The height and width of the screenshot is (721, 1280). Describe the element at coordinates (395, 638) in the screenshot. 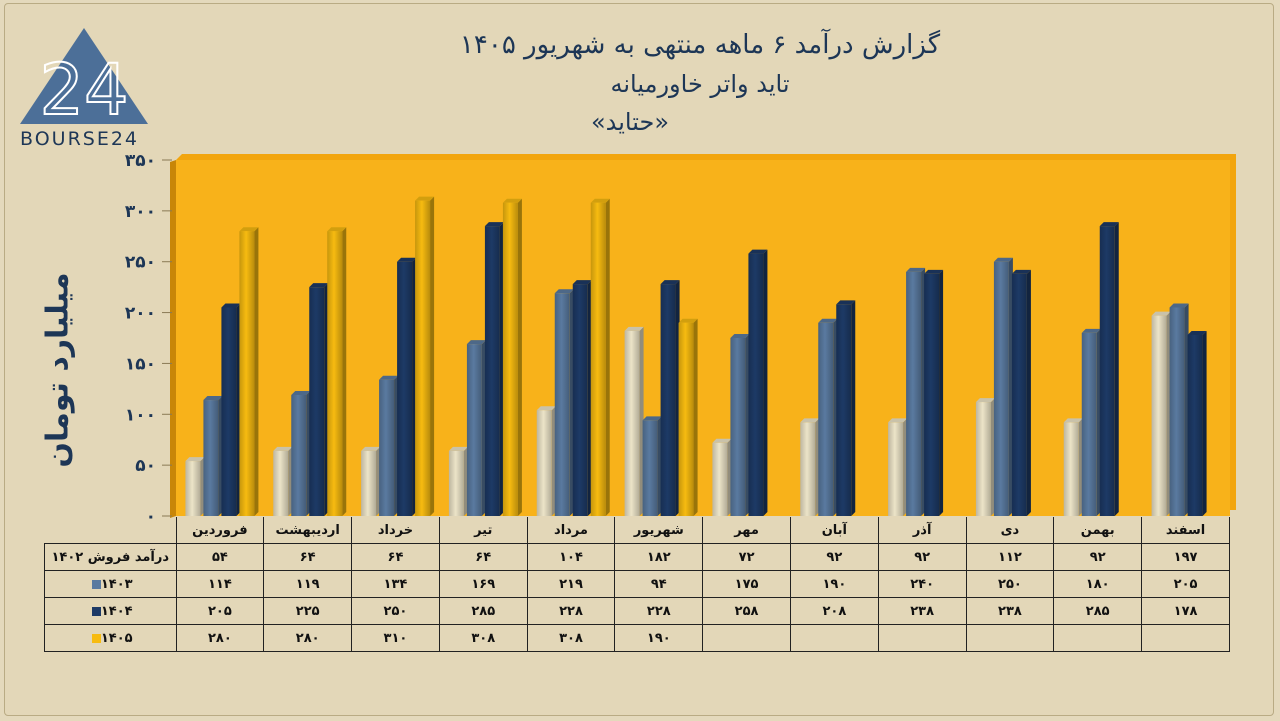

I see `table-cell: ۳۱۰` at that location.